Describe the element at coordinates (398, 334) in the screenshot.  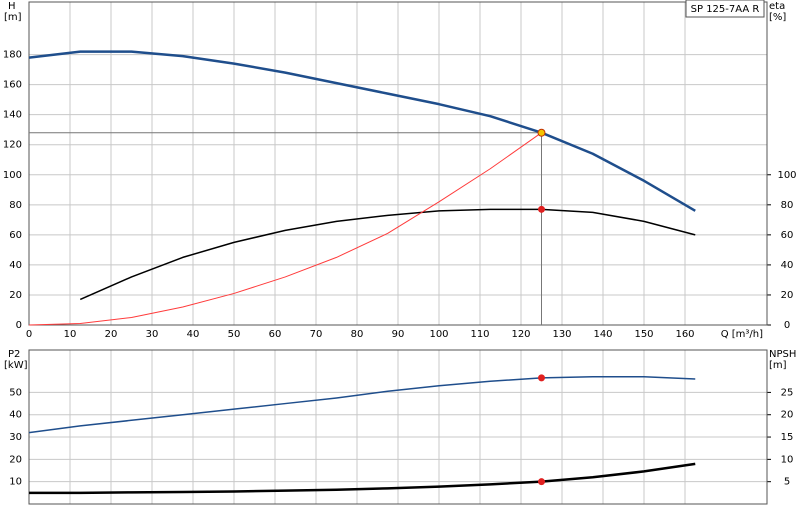
I see `x-tick-label: 90` at that location.